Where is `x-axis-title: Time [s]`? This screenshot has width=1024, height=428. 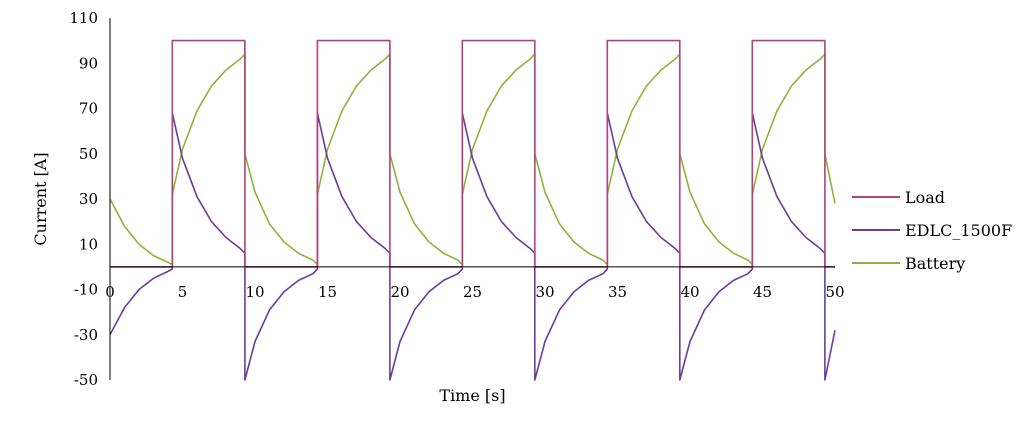 x-axis-title: Time [s] is located at coordinates (472, 395).